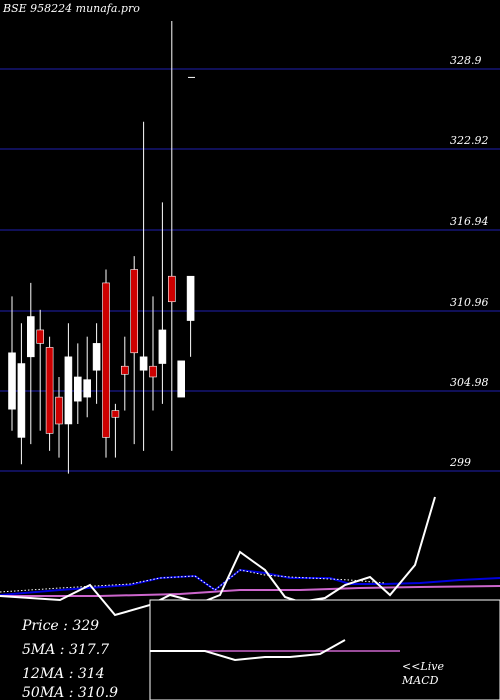 The width and height of the screenshot is (500, 700). I want to click on y-tick-label: 299, so click(460, 462).